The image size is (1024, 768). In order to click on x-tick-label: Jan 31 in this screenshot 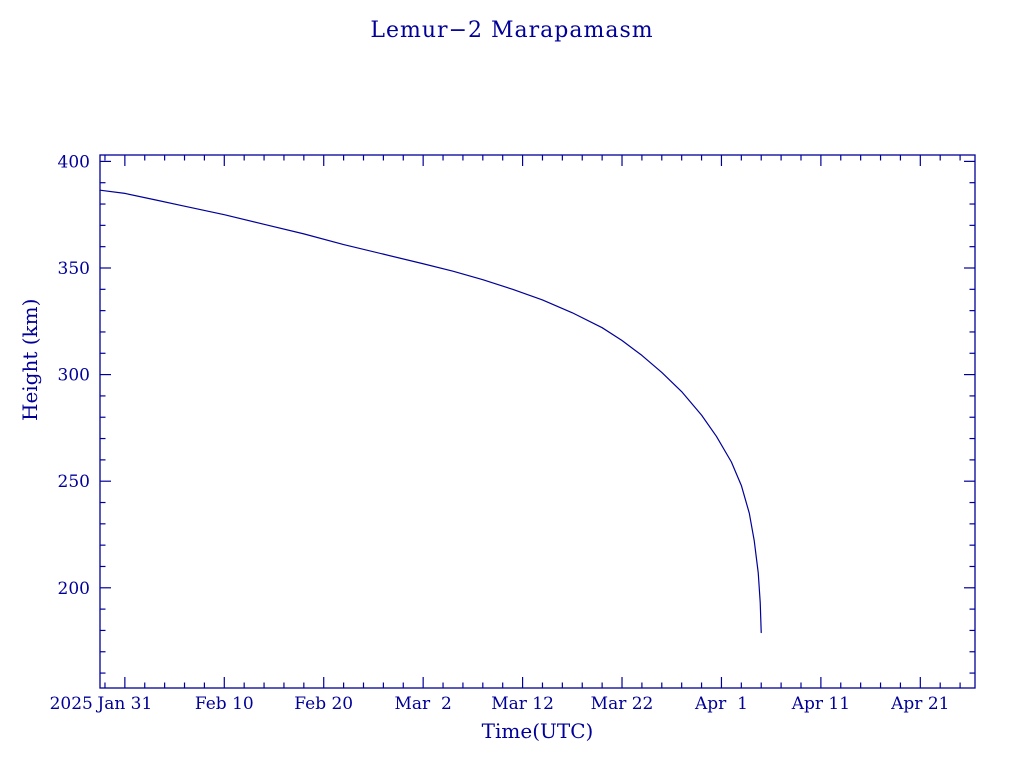, I will do `click(123, 704)`.